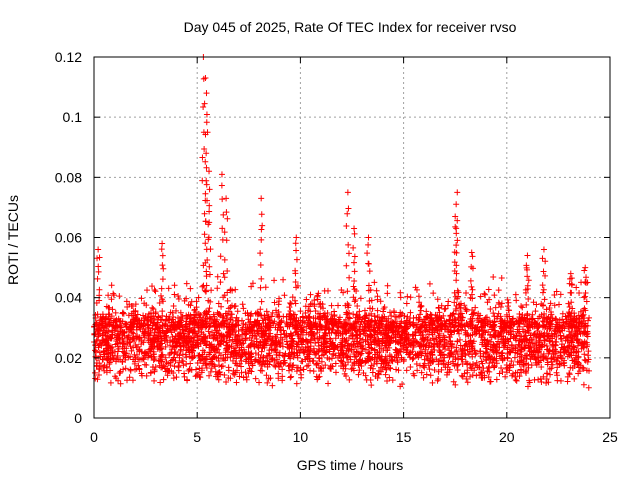  Describe the element at coordinates (68, 177) in the screenshot. I see `y-tick-label: 0.08` at that location.